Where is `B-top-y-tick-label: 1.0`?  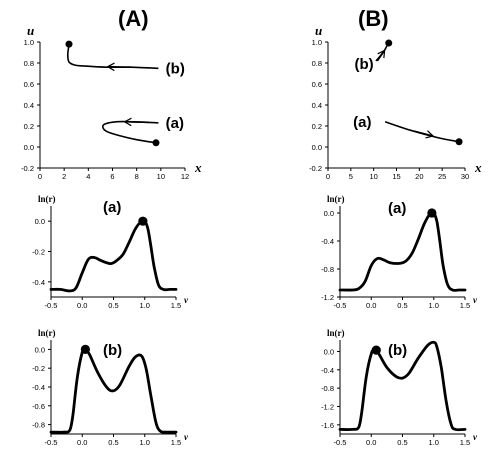
B-top-y-tick-label: 1.0 is located at coordinates (317, 42).